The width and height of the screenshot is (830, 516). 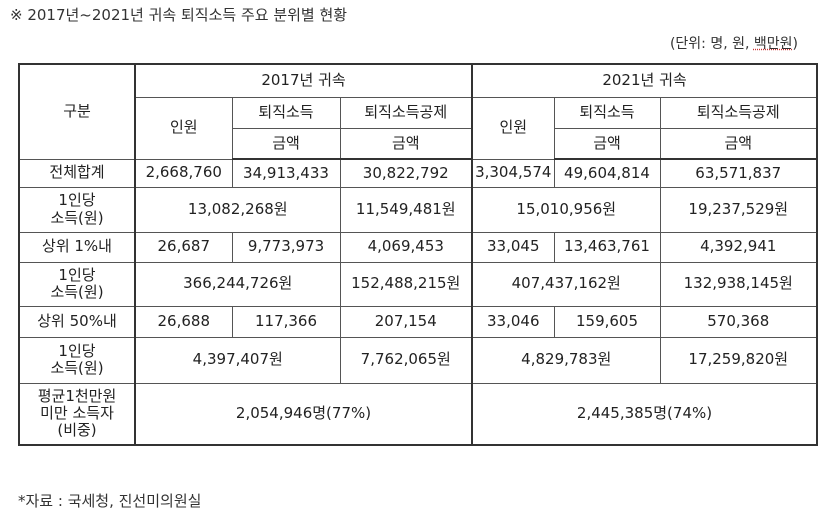 What do you see at coordinates (738, 143) in the screenshot?
I see `header-2021-deduction-amount: 금액` at bounding box center [738, 143].